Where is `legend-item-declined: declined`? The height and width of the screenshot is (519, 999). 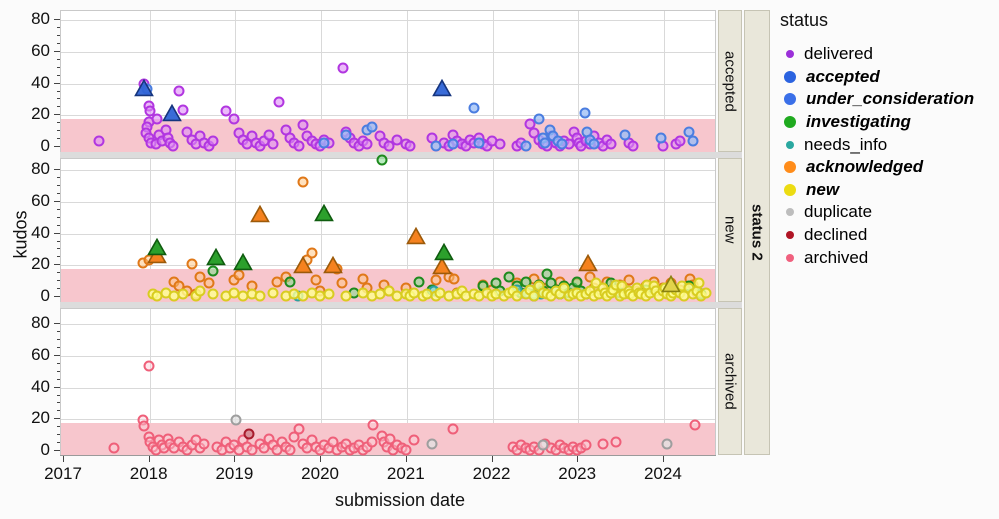
legend-item-declined: declined is located at coordinates (887, 235).